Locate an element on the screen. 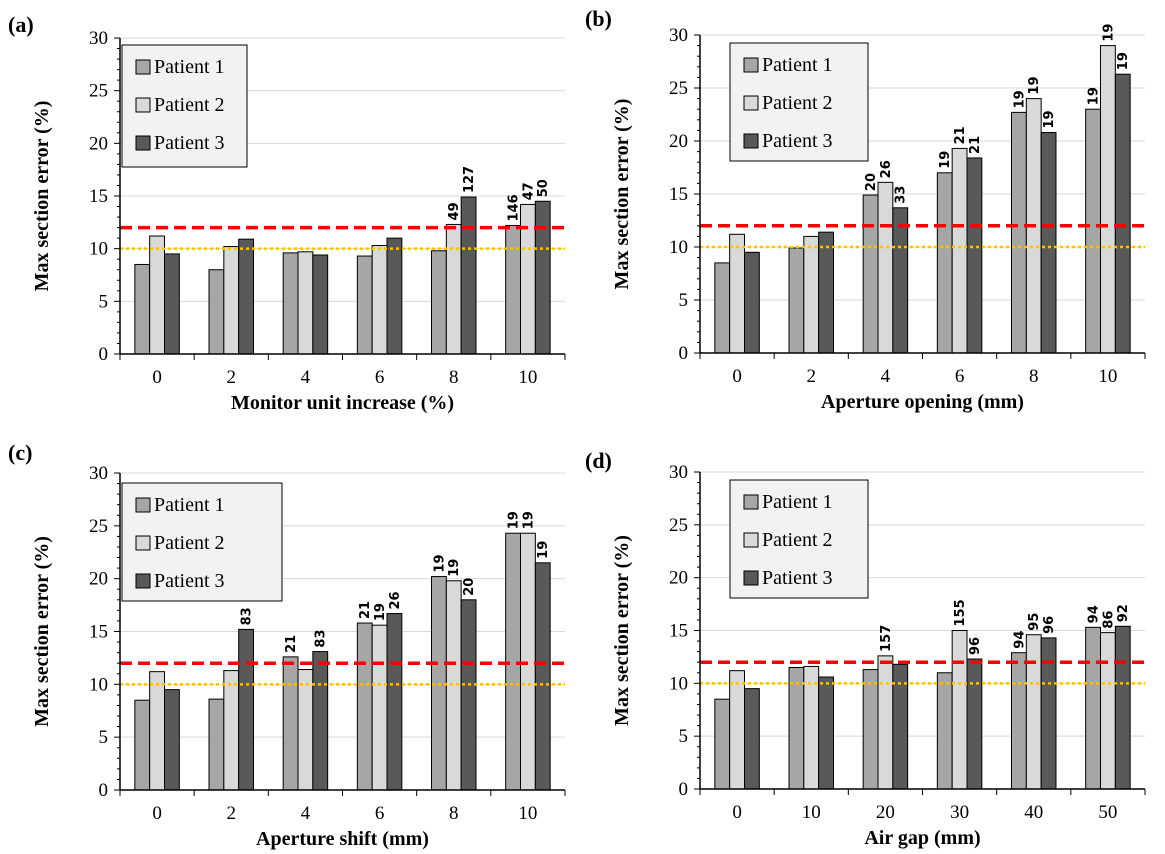 This screenshot has height=854, width=1165. x-tick-label: 30 is located at coordinates (959, 812).